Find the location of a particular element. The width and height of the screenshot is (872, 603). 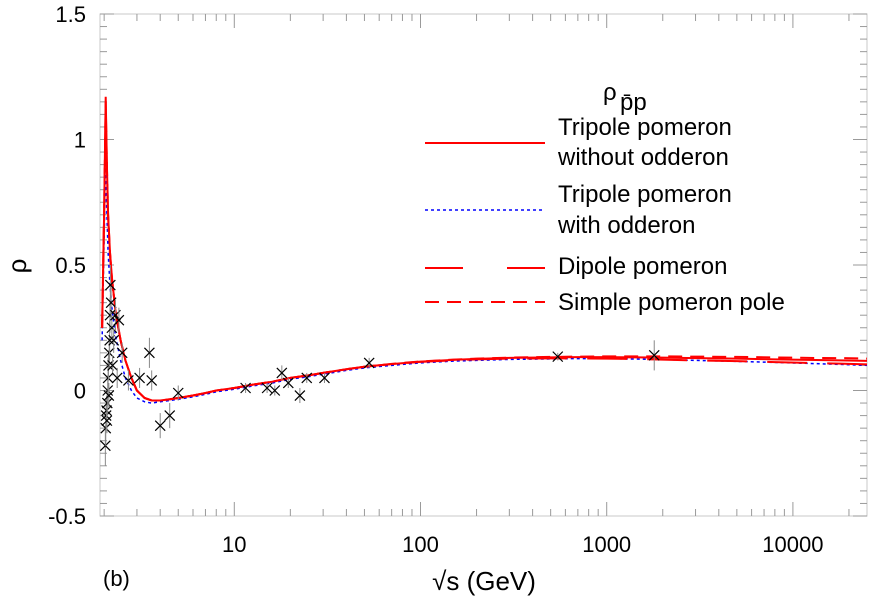

y-tick-label: 0 is located at coordinates (80, 391).